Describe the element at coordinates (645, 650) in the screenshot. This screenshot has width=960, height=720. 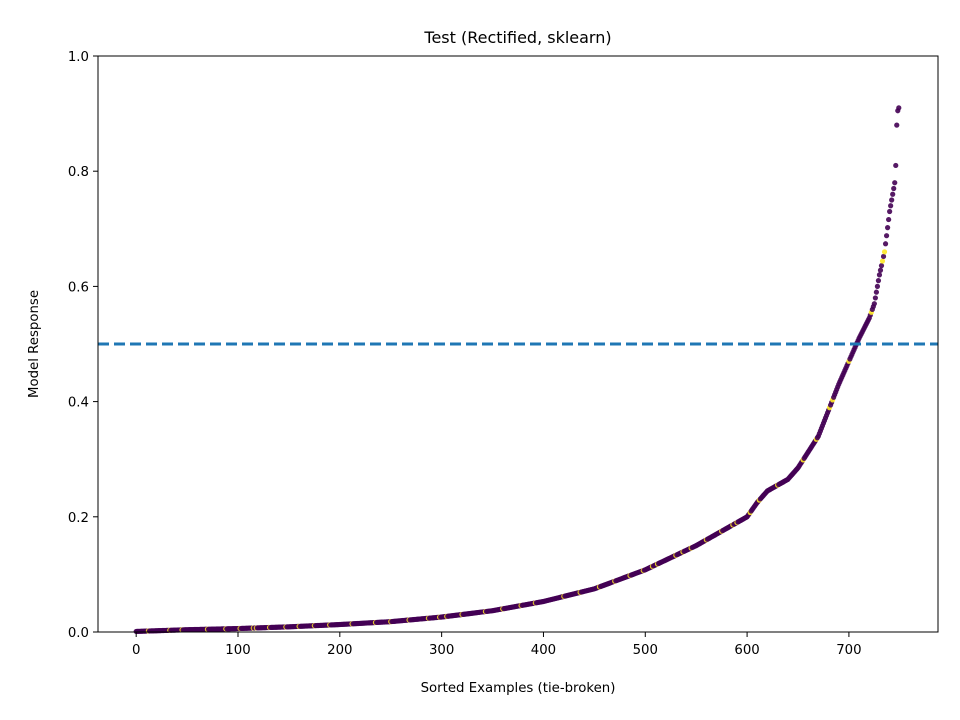
I see `x-tick-label: 500` at that location.